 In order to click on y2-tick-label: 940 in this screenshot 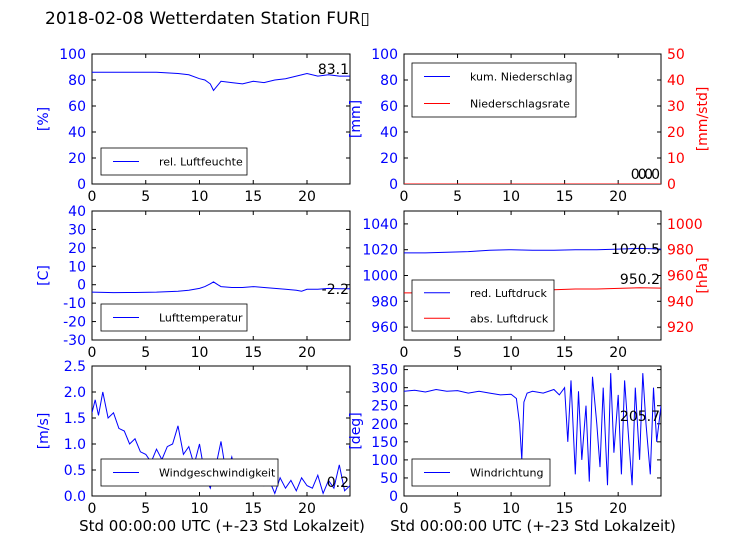, I will do `click(680, 302)`.